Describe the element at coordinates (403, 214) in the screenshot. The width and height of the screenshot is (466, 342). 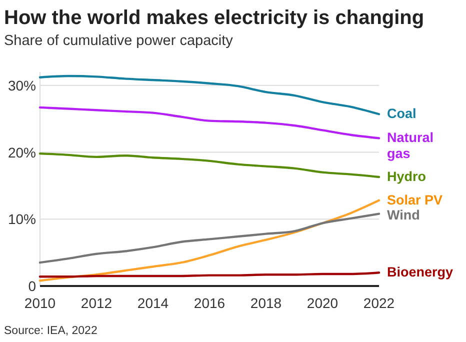
I see `series-label: Wind` at that location.